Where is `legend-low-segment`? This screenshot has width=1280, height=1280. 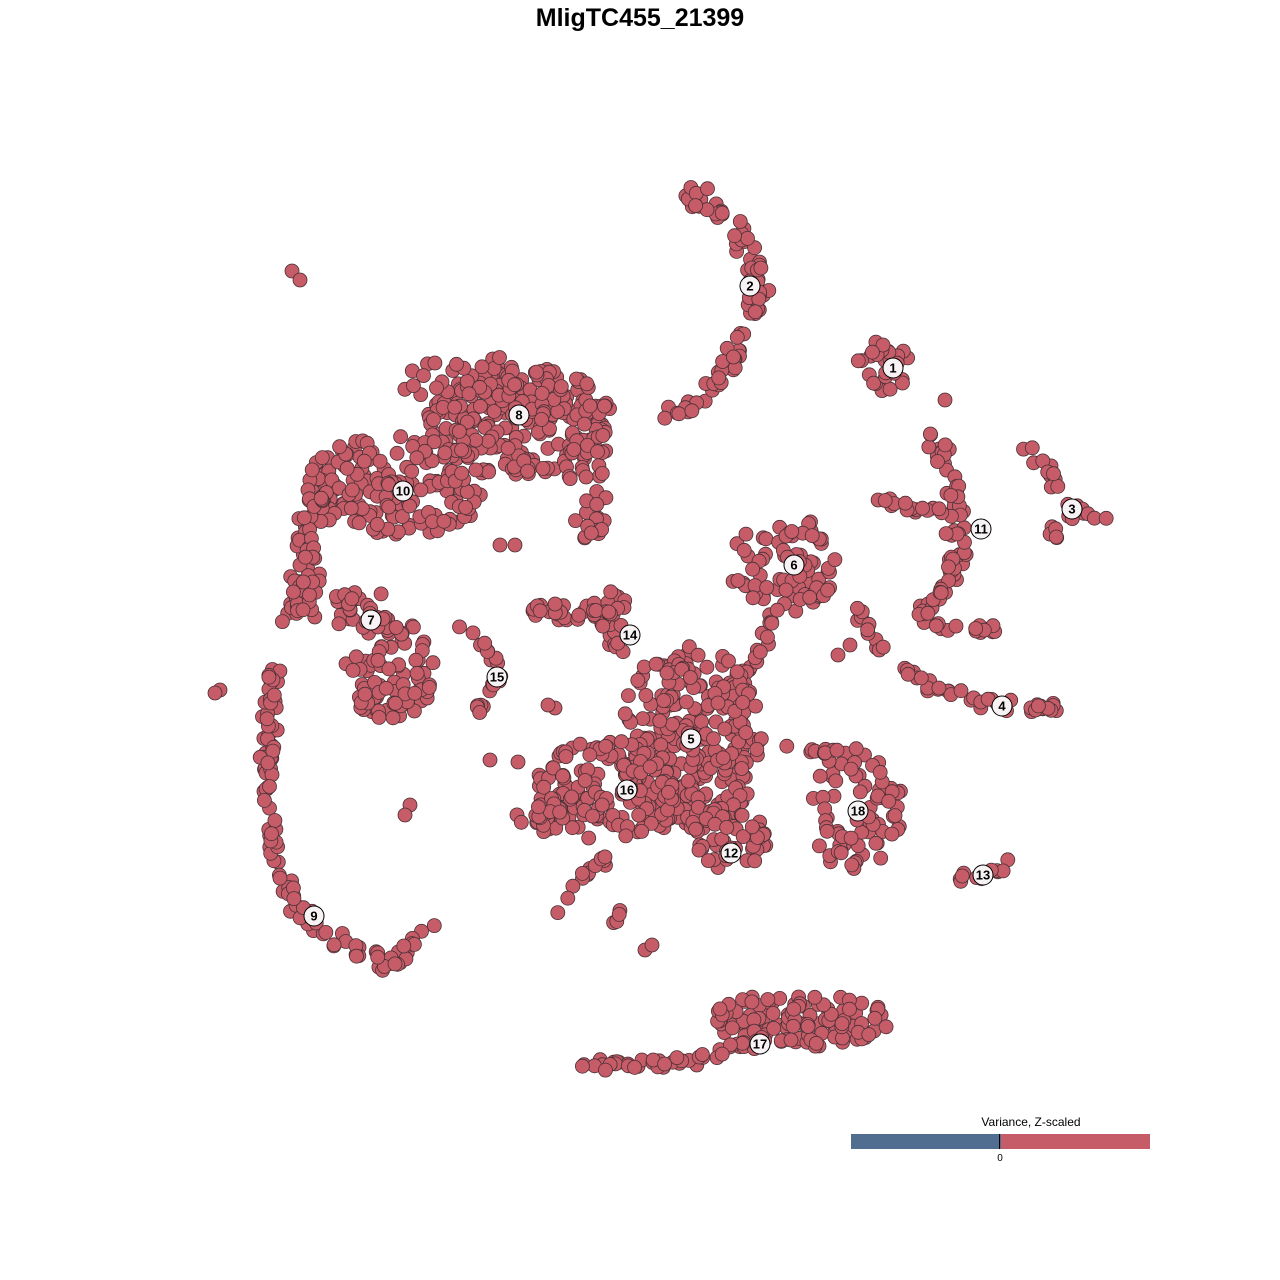
legend-low-segment is located at coordinates (926, 1141).